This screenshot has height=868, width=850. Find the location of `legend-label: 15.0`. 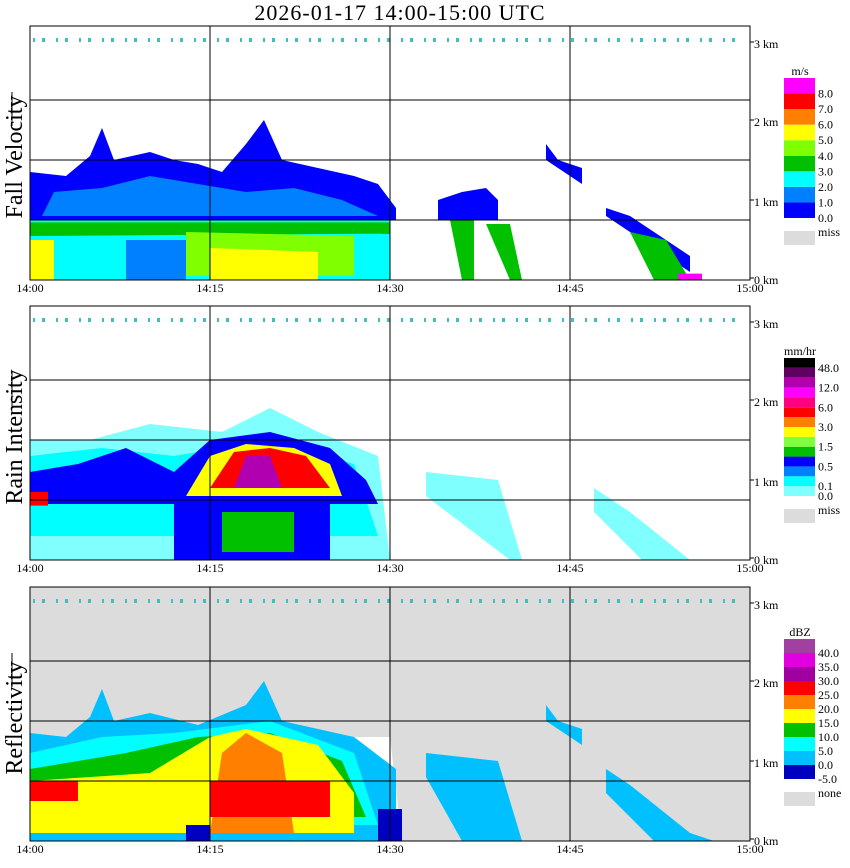

legend-label: 15.0 is located at coordinates (828, 723).